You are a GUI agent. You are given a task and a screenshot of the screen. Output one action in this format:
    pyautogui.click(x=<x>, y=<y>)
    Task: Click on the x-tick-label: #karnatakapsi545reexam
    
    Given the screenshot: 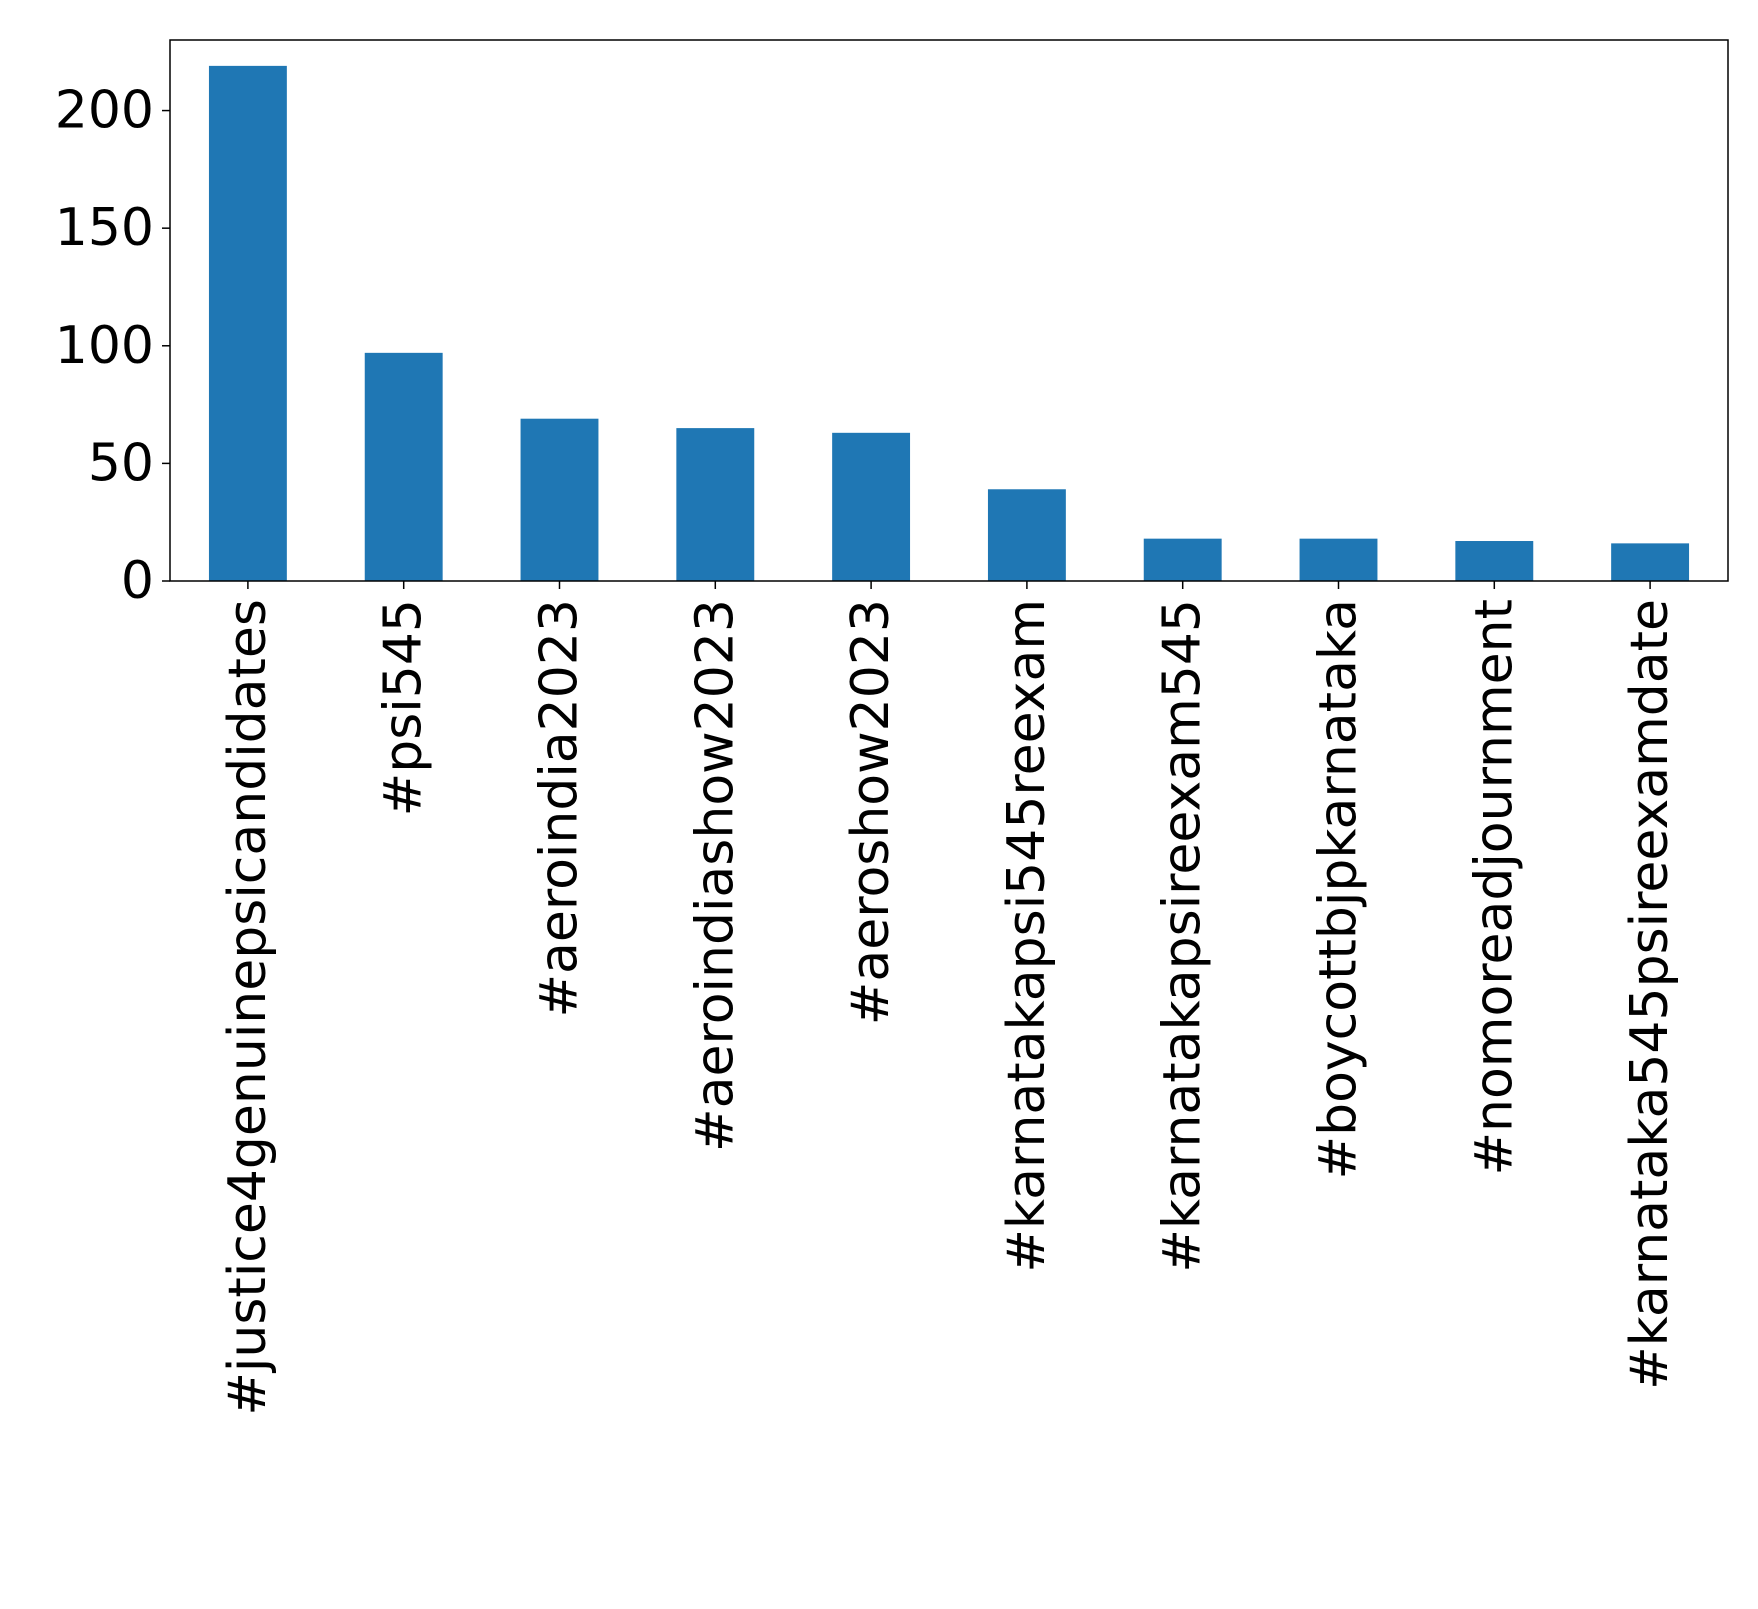 What is the action you would take?
    pyautogui.click(x=1027, y=936)
    